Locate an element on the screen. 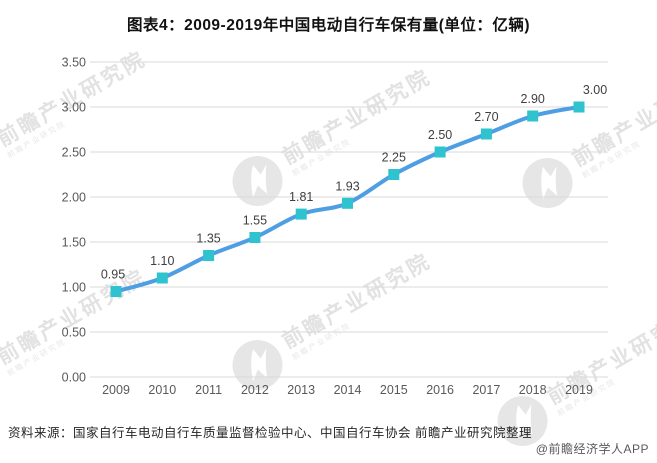 Image resolution: width=657 pixels, height=463 pixels. data-label: 0.95 is located at coordinates (113, 275).